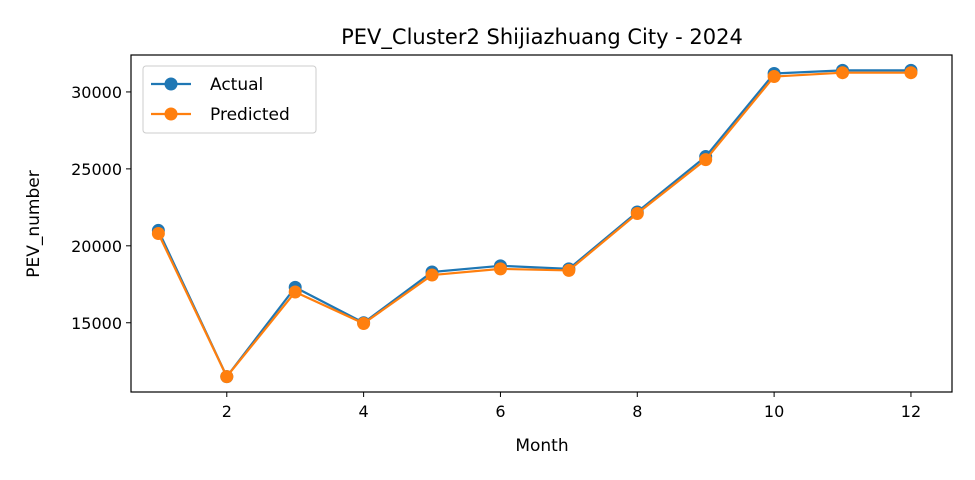 This screenshot has height=480, width=975. Describe the element at coordinates (571, 406) in the screenshot. I see `x-axis: 2 4 6 8 10 12` at that location.